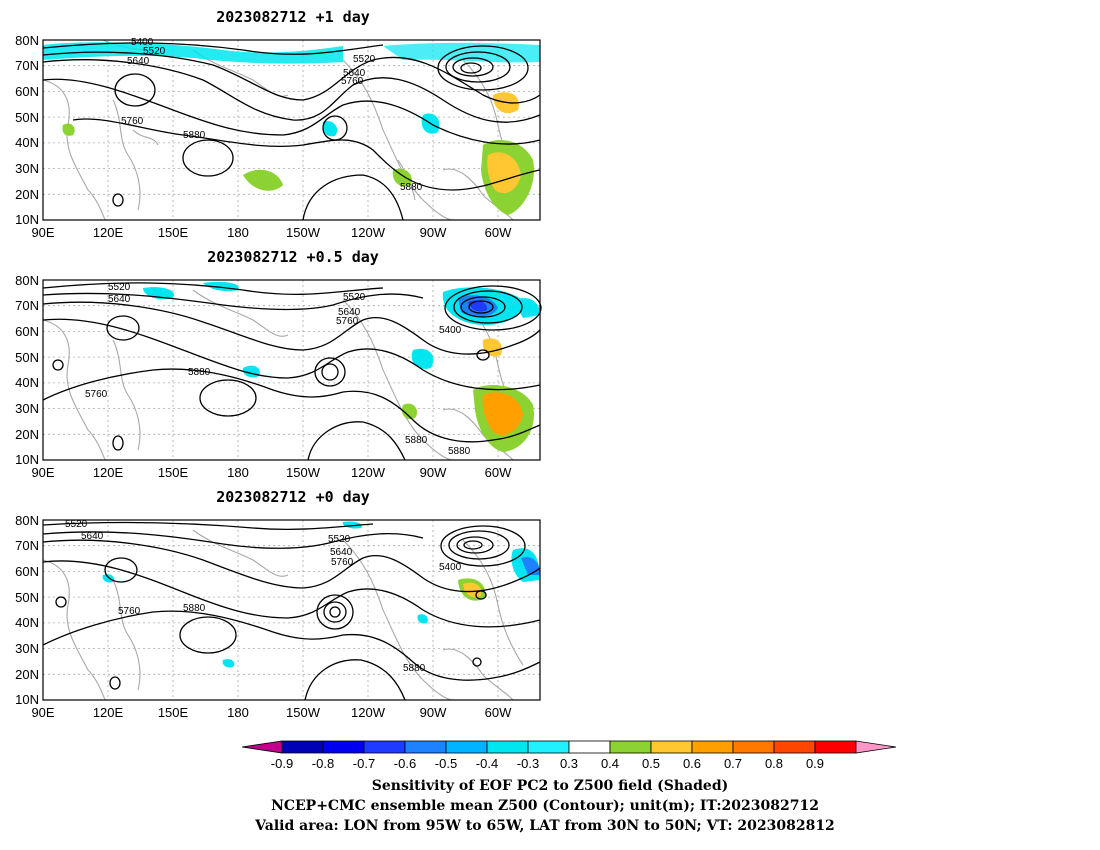  I want to click on z500-contours, so click(291, 131).